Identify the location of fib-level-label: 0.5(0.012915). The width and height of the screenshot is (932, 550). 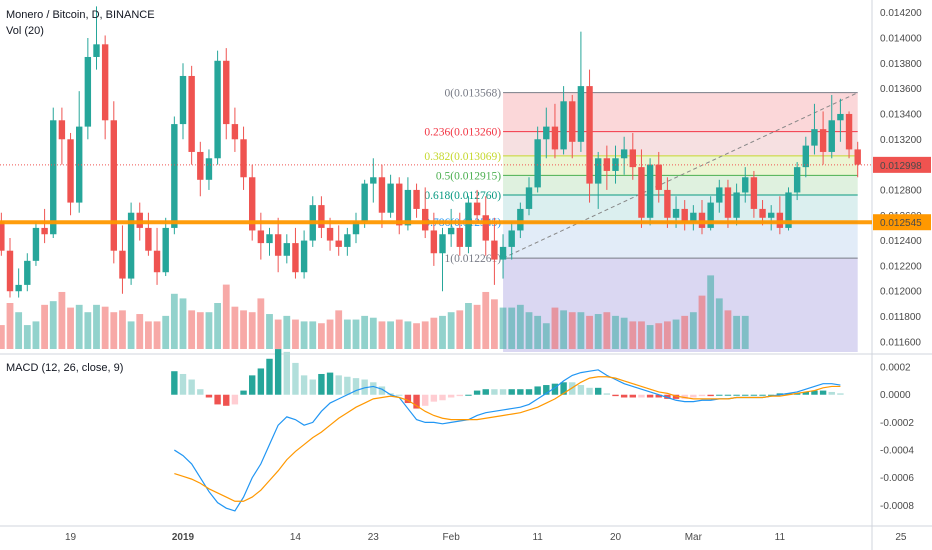
(468, 176).